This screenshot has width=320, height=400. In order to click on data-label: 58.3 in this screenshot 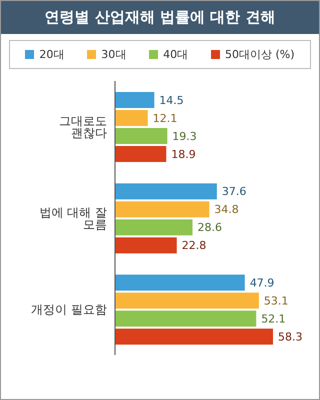, I will do `click(290, 337)`.